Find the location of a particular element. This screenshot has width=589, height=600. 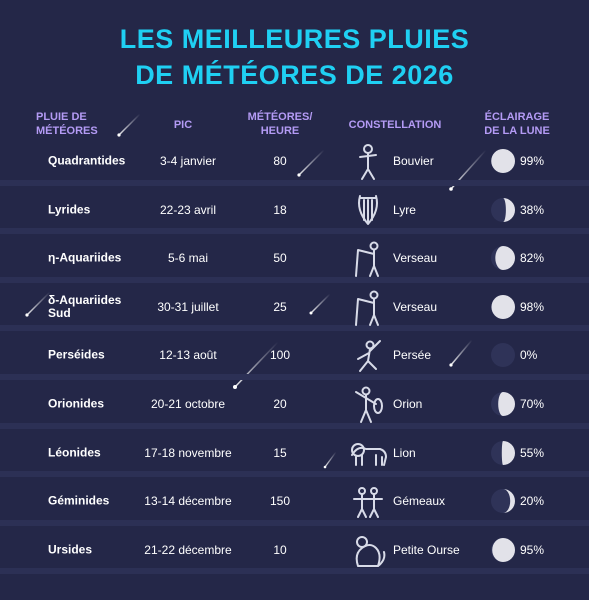

shower-name: Ursides is located at coordinates (70, 549).